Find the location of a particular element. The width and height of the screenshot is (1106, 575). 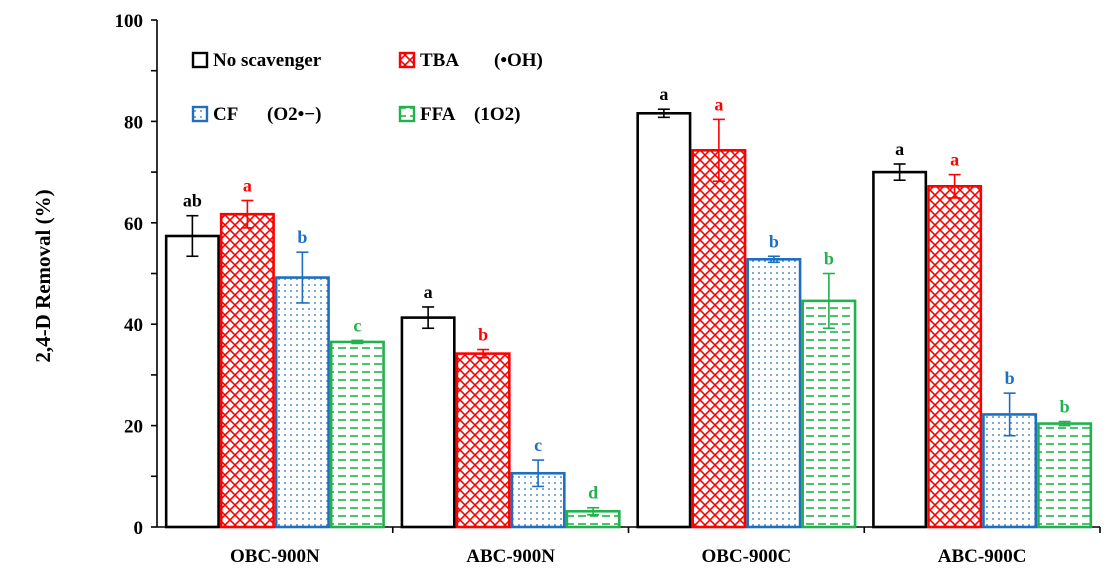

significance-label: ab is located at coordinates (192, 201).